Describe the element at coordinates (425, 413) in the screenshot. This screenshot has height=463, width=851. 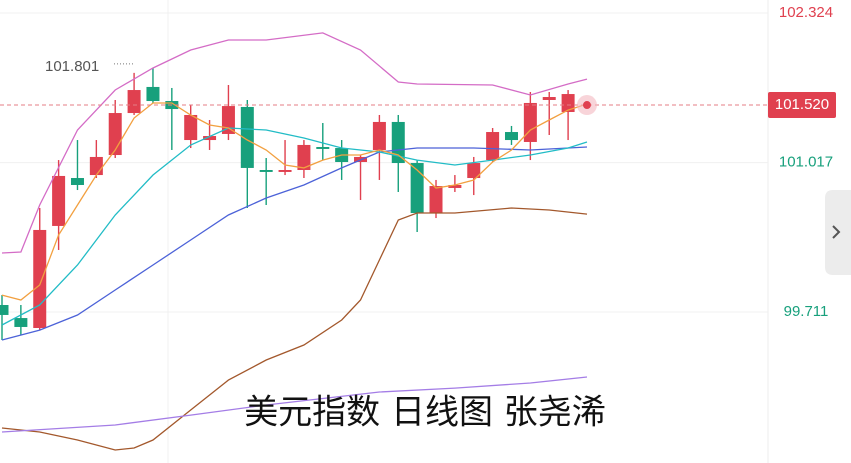
I see `chart-title: 美元指数 日线图 张尧浠` at that location.